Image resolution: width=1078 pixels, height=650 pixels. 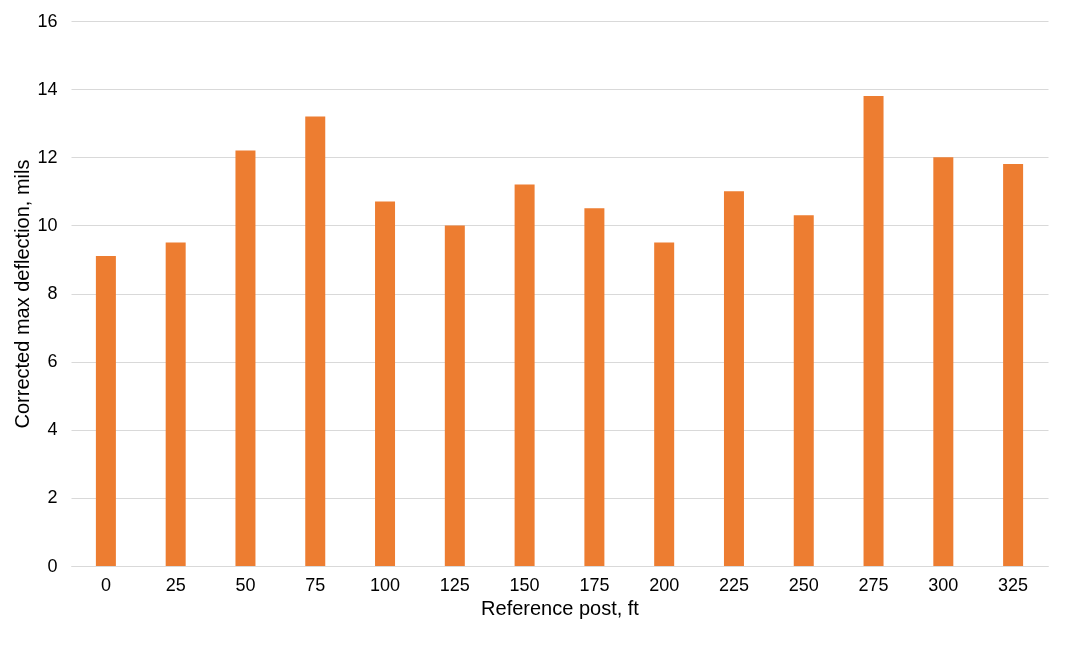 I want to click on y-axis-title: Corrected max deflection, mils, so click(x=22, y=294).